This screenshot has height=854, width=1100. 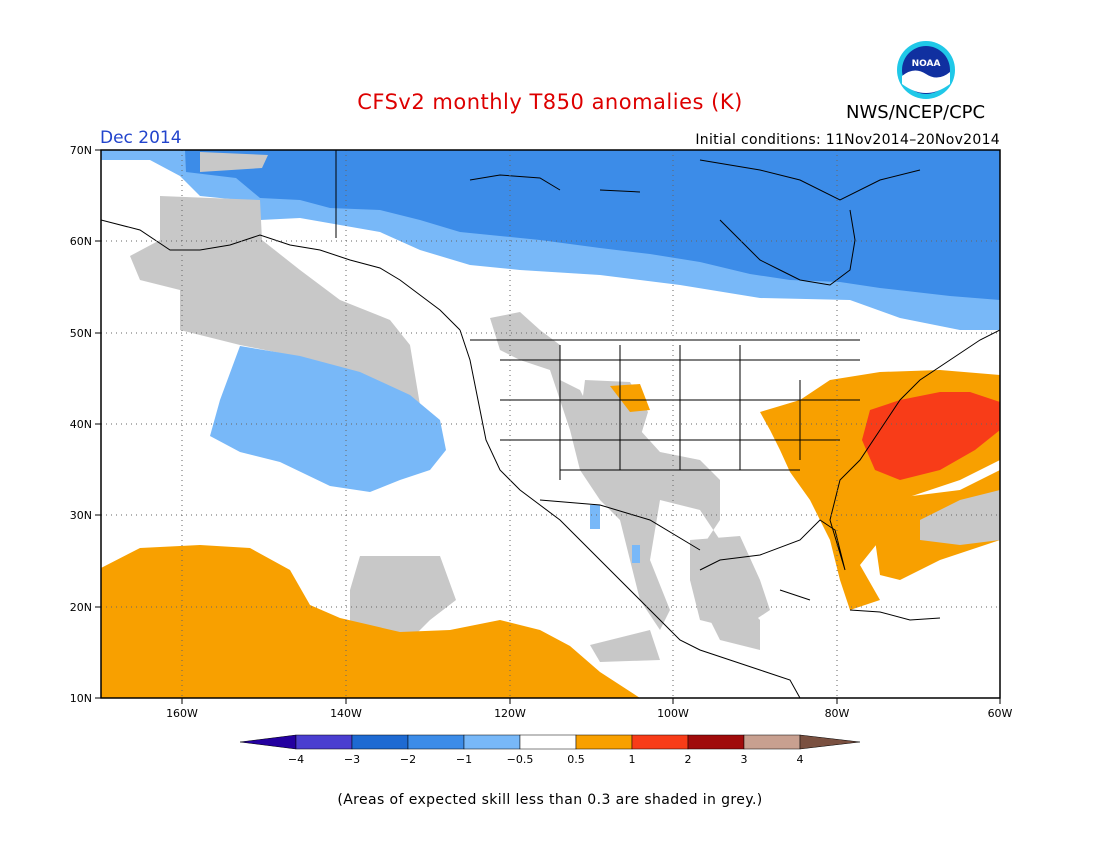 I want to click on gulf-coast, so click(x=849, y=450).